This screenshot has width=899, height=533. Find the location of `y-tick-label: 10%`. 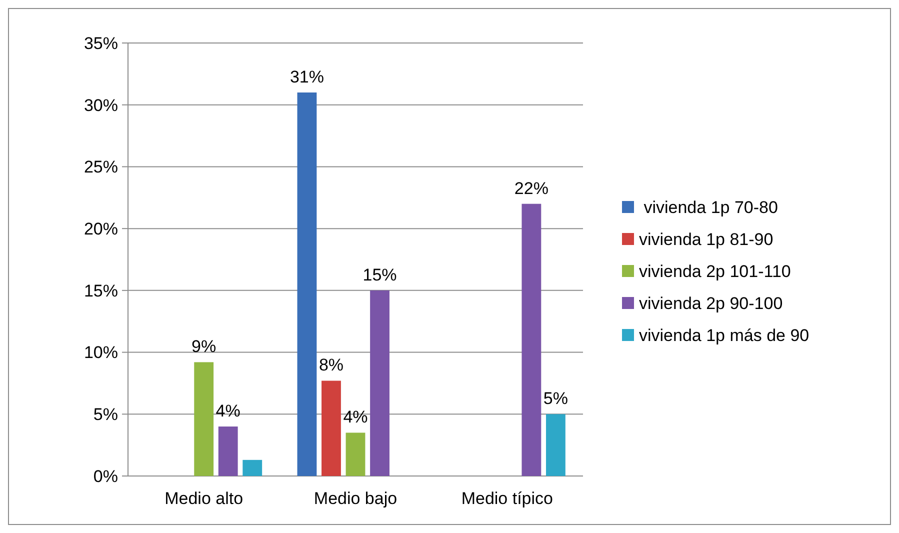

y-tick-label: 10% is located at coordinates (101, 352).